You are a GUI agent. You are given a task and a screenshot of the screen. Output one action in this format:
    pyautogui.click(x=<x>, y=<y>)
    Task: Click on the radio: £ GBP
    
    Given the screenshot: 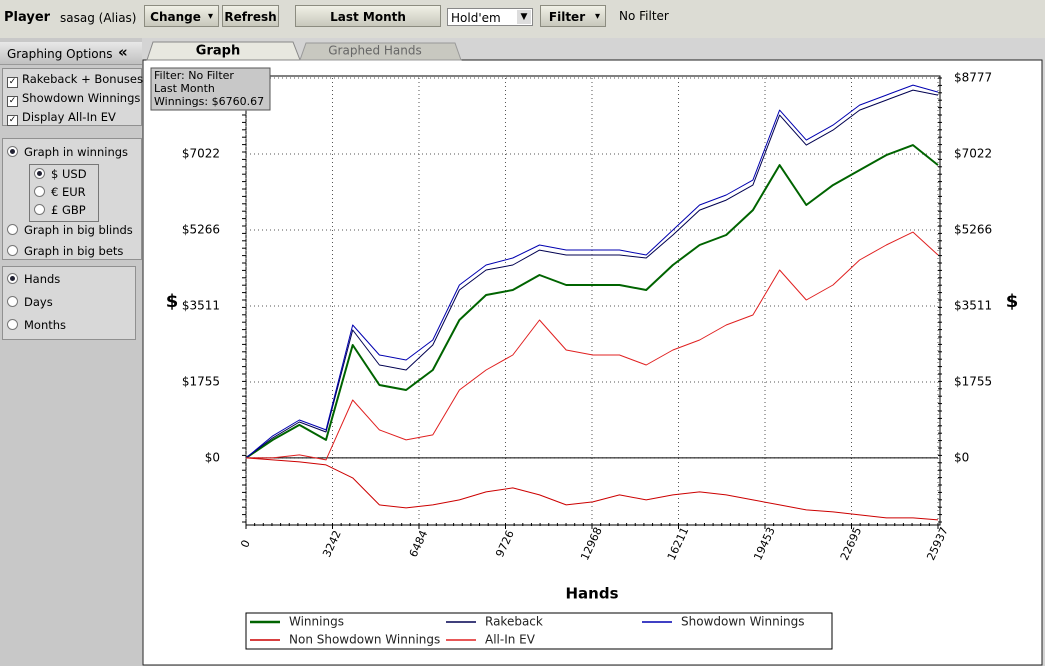 What is the action you would take?
    pyautogui.click(x=60, y=210)
    